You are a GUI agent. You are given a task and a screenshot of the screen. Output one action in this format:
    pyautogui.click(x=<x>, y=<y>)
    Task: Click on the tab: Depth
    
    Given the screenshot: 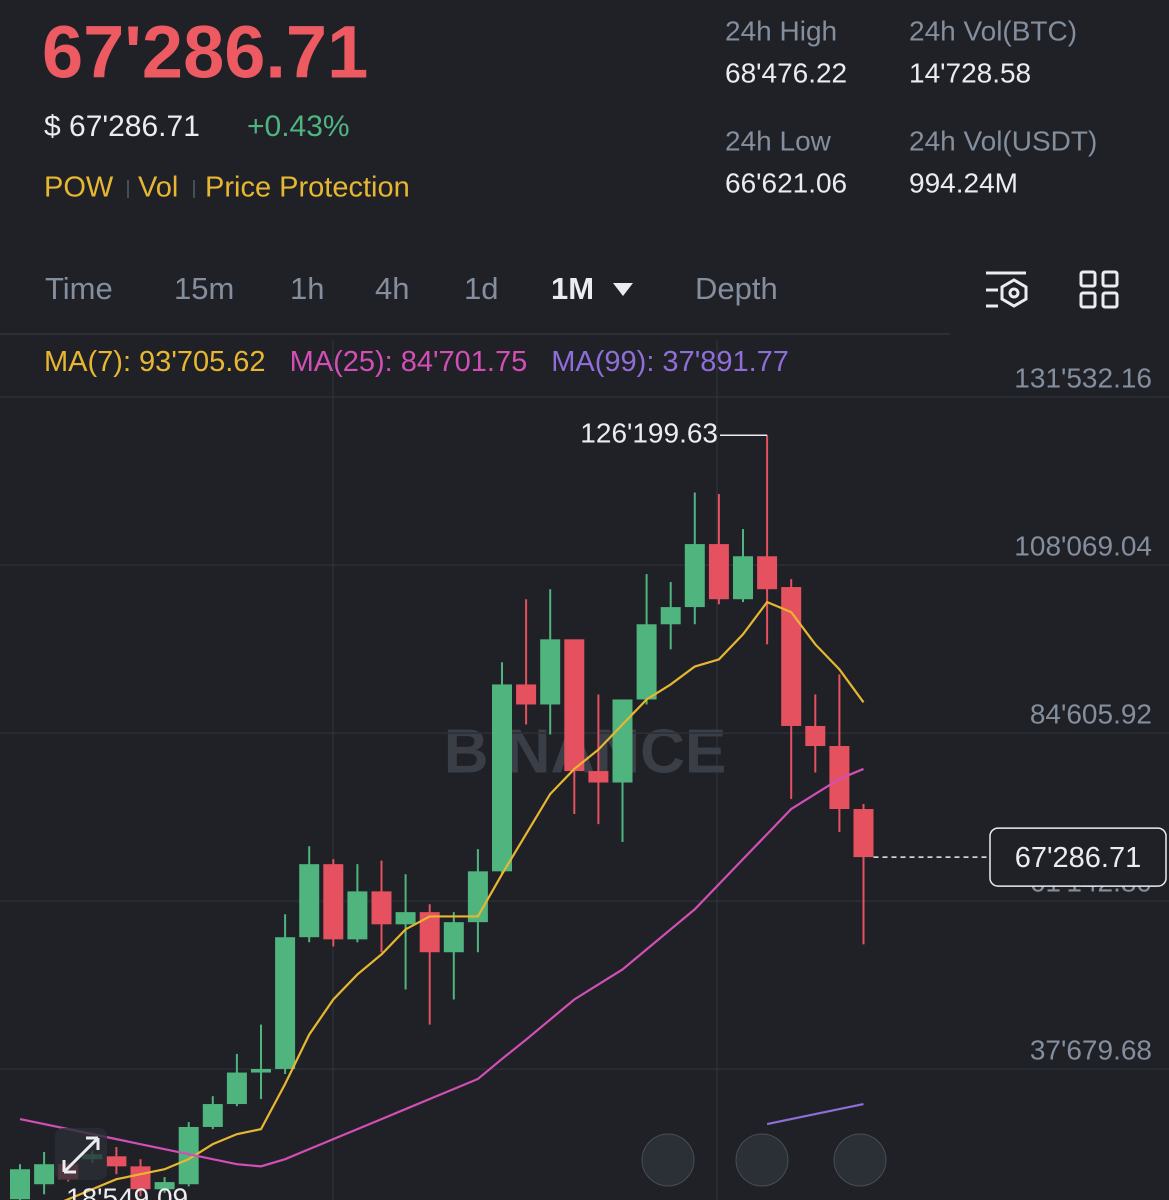 What is the action you would take?
    pyautogui.click(x=736, y=288)
    